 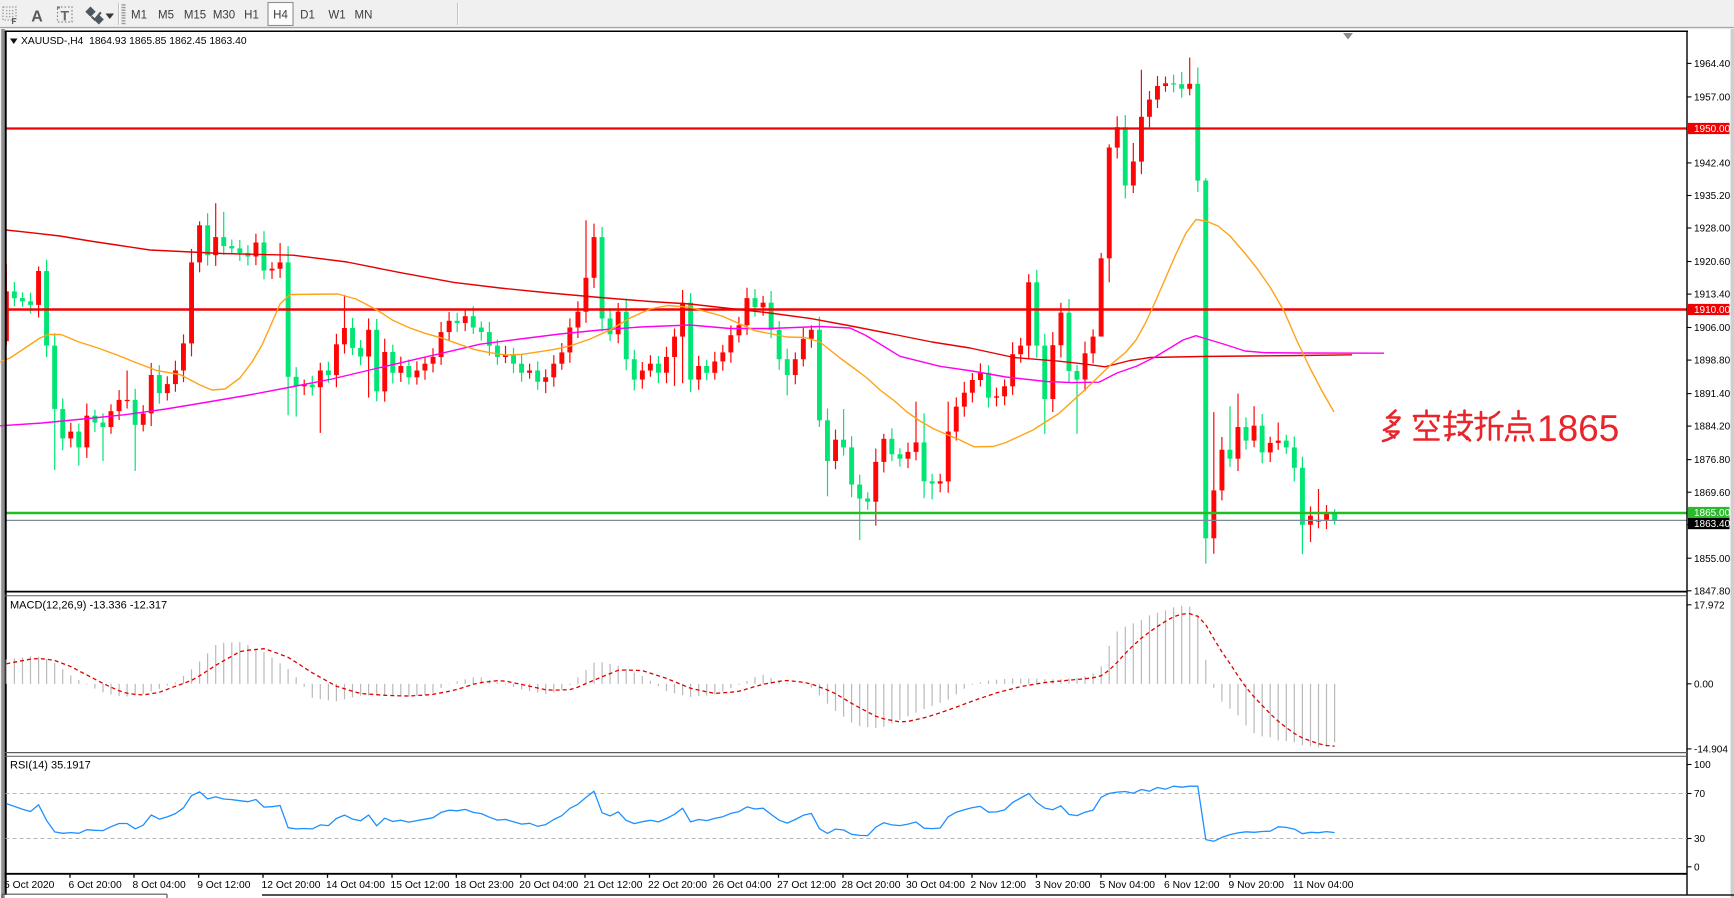 What do you see at coordinates (195, 16) in the screenshot?
I see `svg-text: M15` at bounding box center [195, 16].